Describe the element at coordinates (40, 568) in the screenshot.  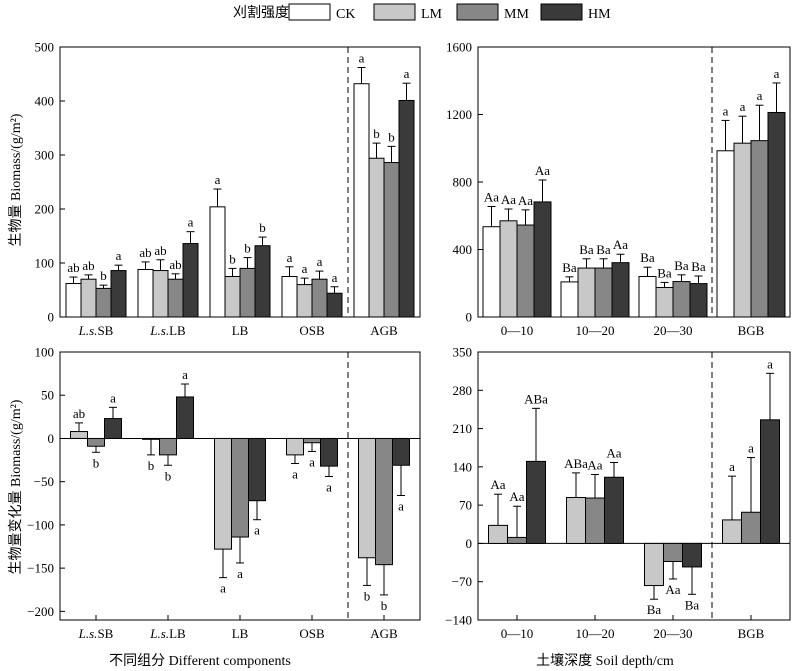
I see `y-tick-label: −150` at that location.